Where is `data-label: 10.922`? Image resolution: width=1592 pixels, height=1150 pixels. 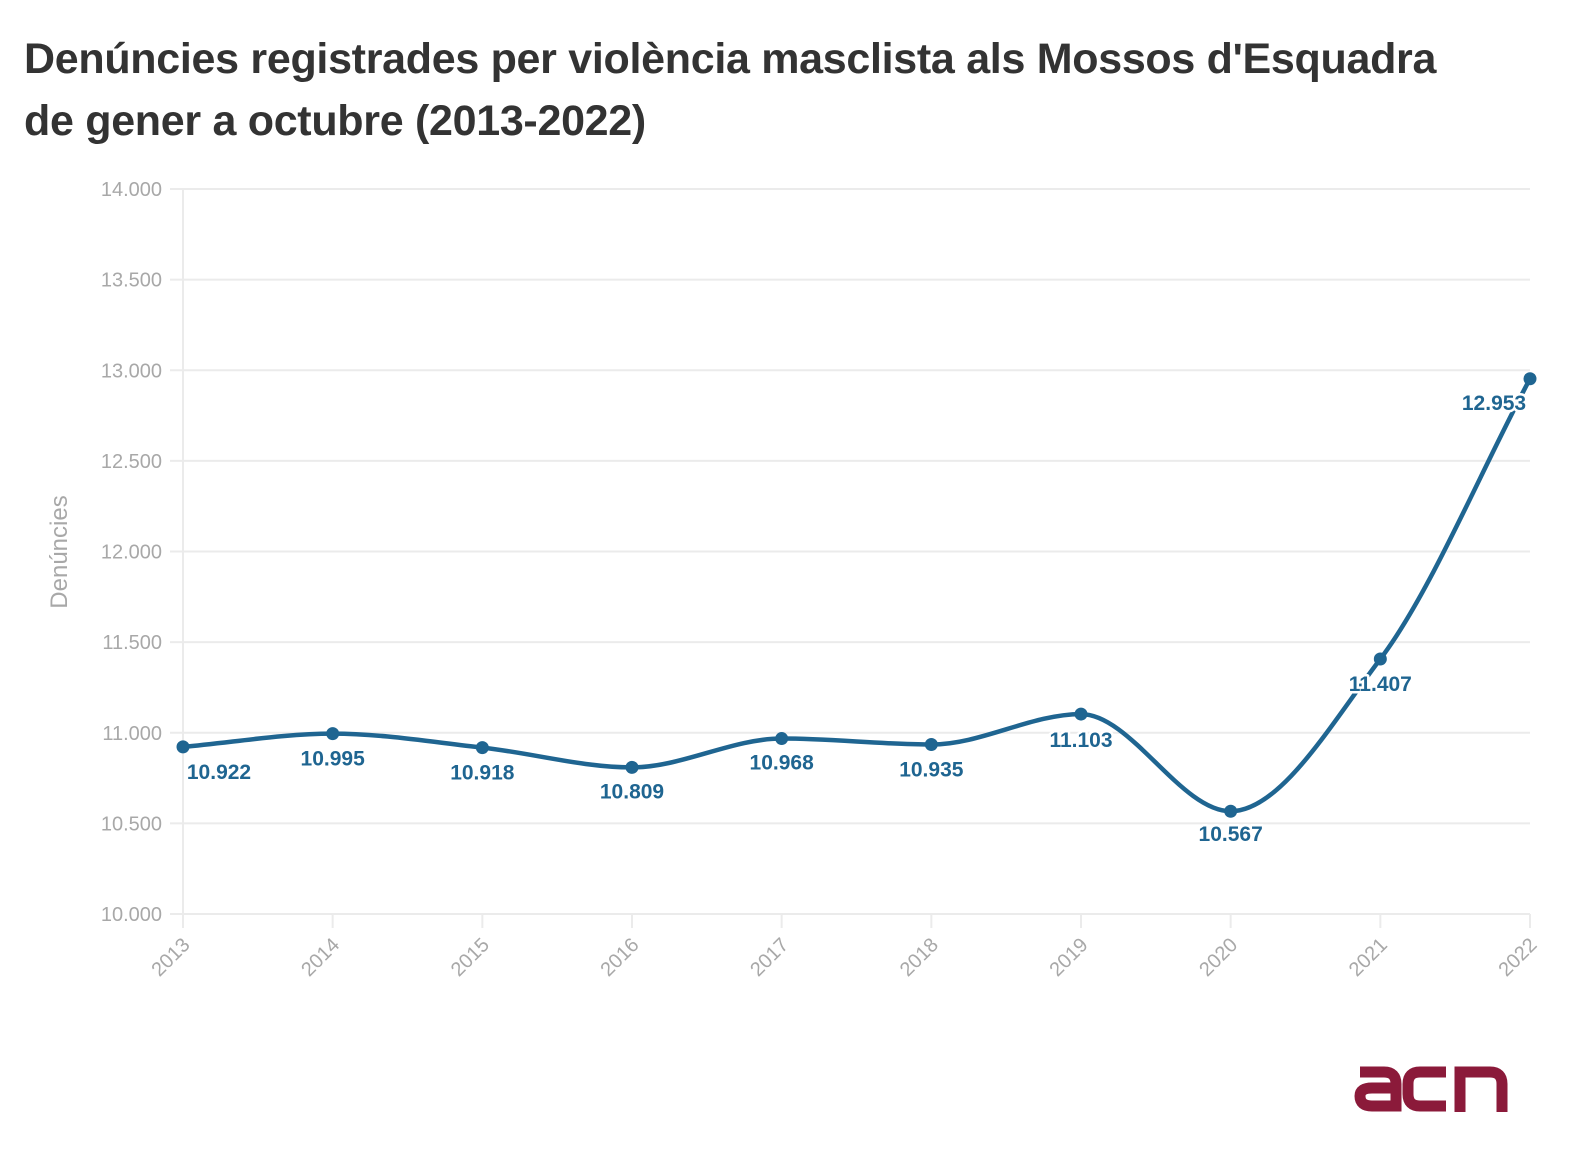
data-label: 10.922 is located at coordinates (219, 772).